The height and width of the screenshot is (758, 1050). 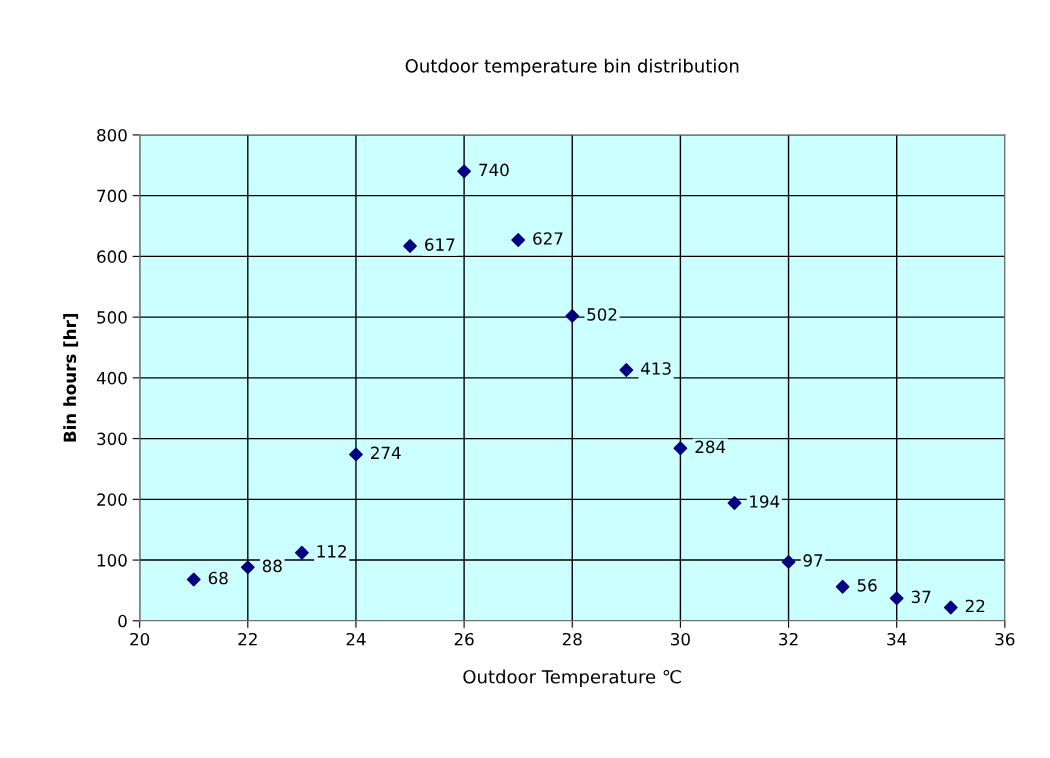 I want to click on y-tick-label: 200, so click(x=112, y=499).